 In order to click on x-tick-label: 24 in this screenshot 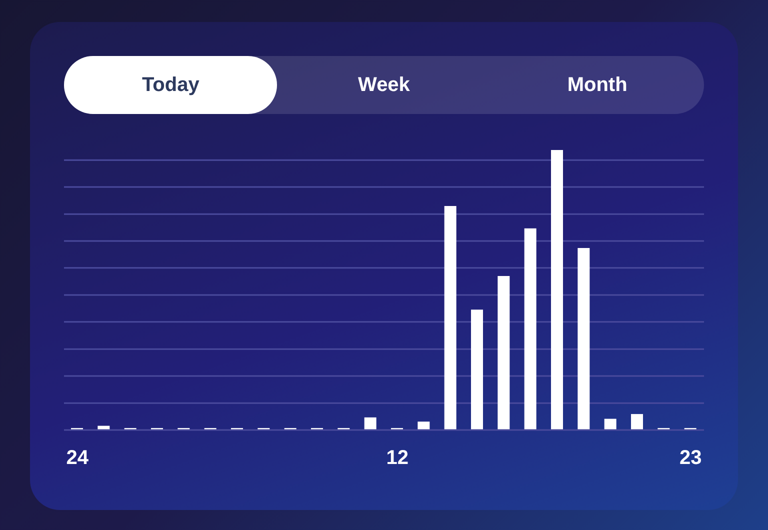, I will do `click(78, 458)`.